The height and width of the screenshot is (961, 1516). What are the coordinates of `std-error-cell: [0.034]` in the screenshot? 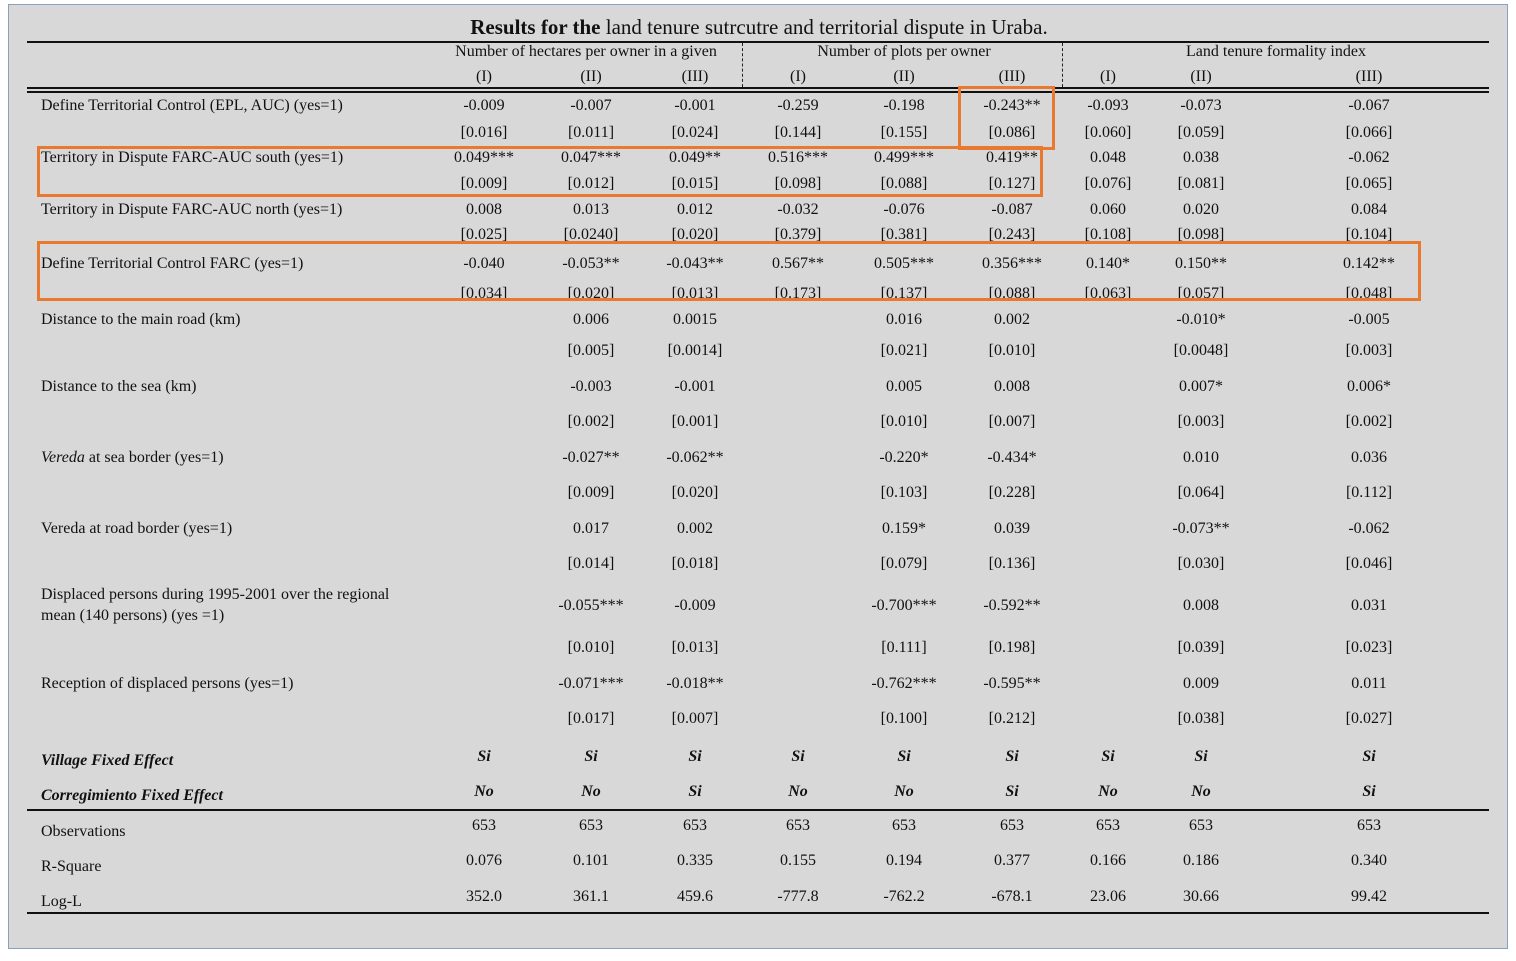 It's located at (484, 293).